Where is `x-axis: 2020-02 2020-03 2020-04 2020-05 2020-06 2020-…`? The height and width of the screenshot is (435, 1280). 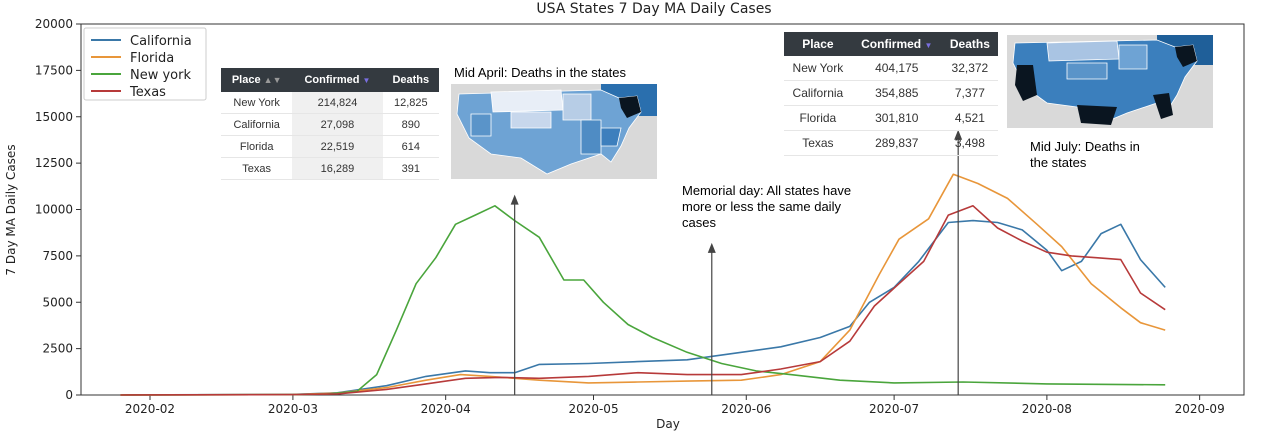
x-axis: 2020-02 2020-03 2020-04 2020-05 2020-06 2020-… is located at coordinates (675, 405).